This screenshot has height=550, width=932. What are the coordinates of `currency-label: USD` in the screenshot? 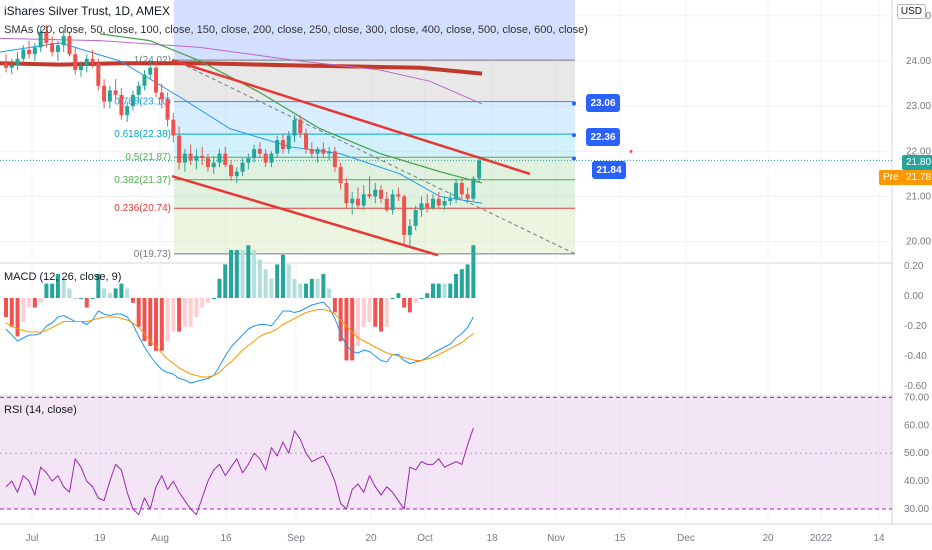 It's located at (911, 11).